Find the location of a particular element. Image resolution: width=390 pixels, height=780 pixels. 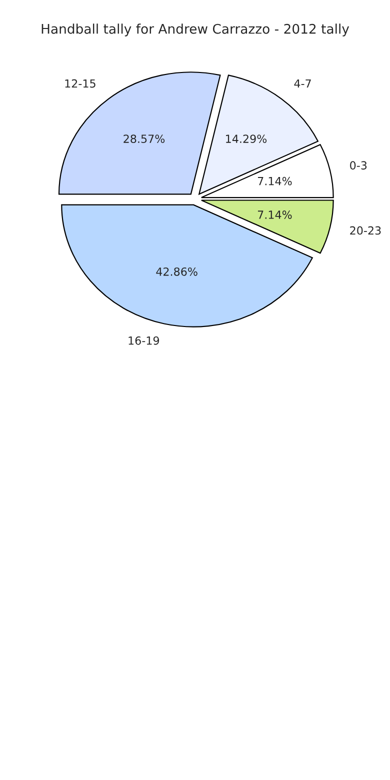

slice-label: 4-7 is located at coordinates (302, 83).